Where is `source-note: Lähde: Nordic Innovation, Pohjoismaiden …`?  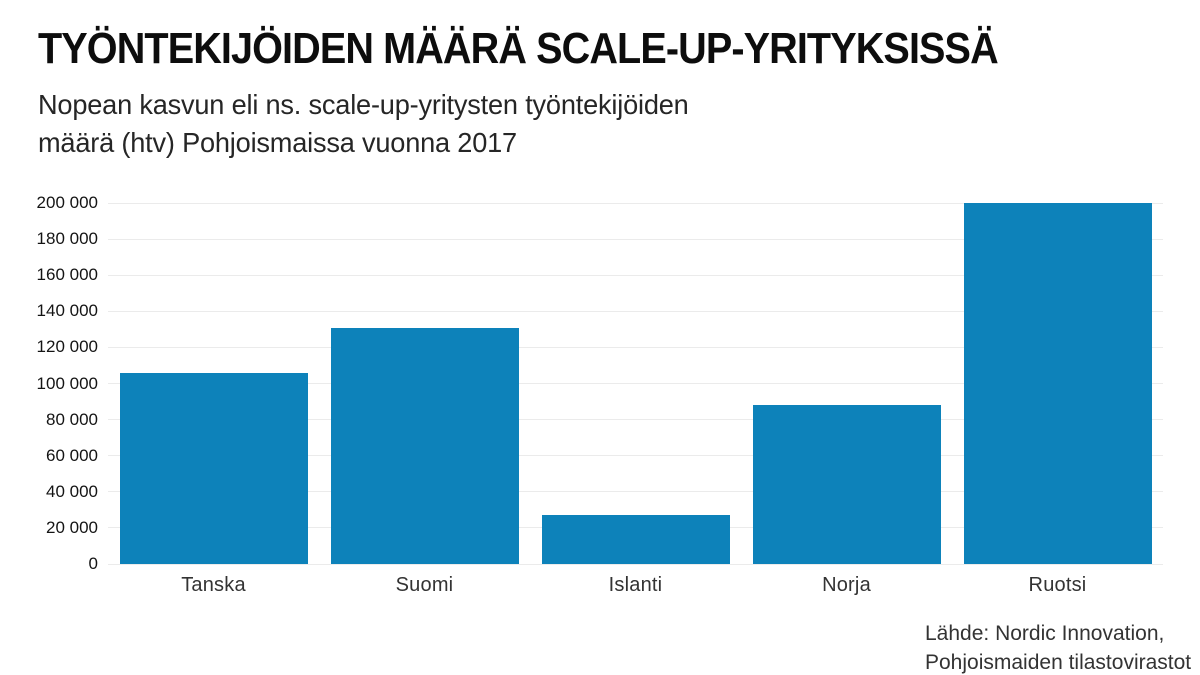 source-note: Lähde: Nordic Innovation, Pohjoismaiden … is located at coordinates (1058, 647).